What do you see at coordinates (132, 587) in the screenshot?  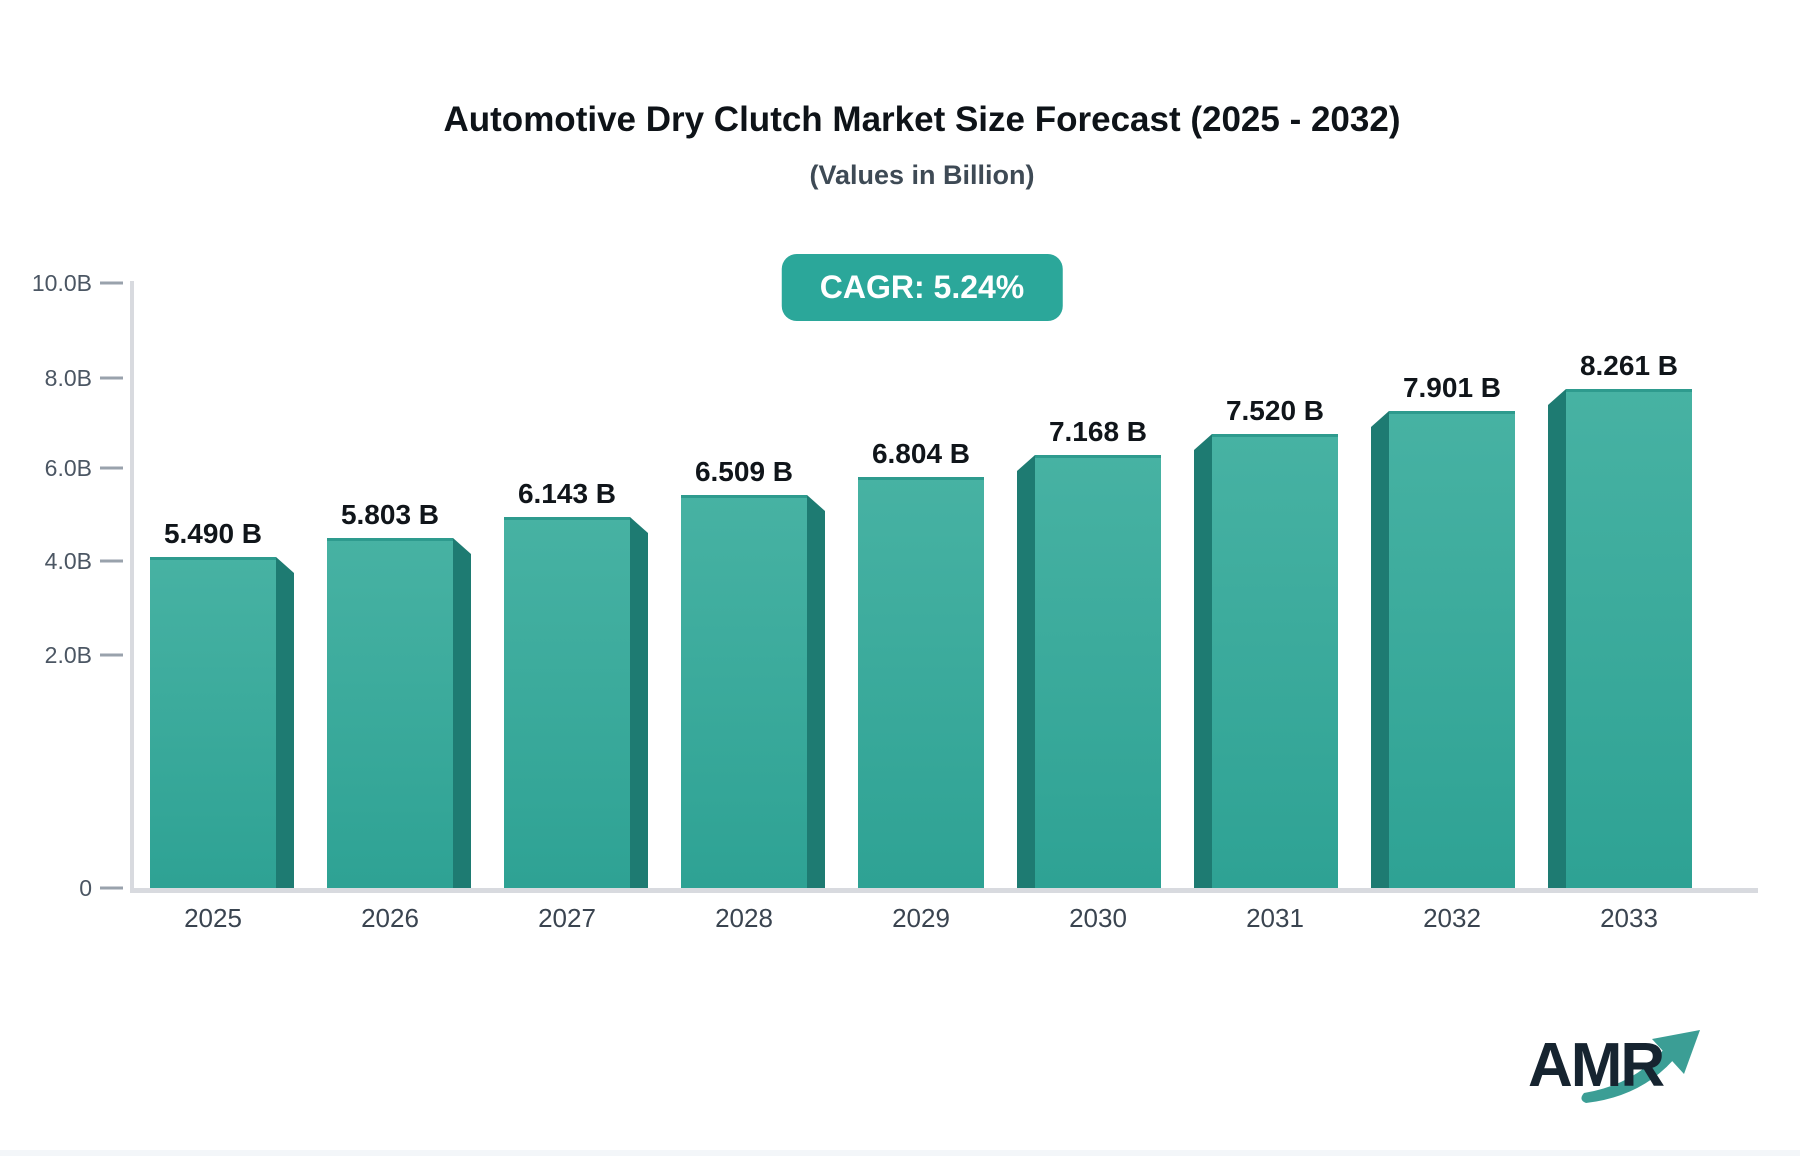 I see `y-axis-line` at bounding box center [132, 587].